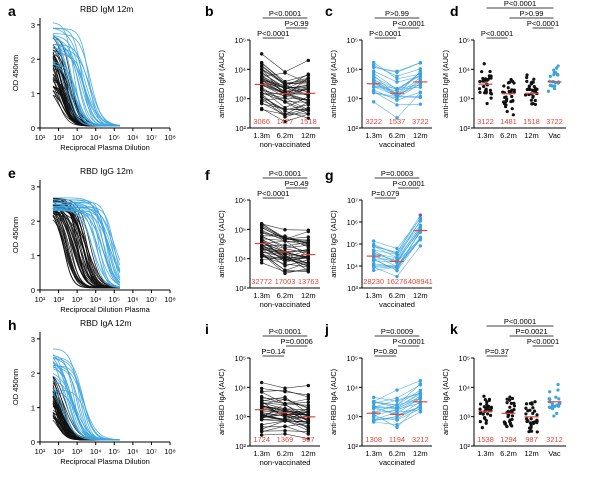  What do you see at coordinates (86, 249) in the screenshot?
I see `curve-non_vaccinated` at bounding box center [86, 249].